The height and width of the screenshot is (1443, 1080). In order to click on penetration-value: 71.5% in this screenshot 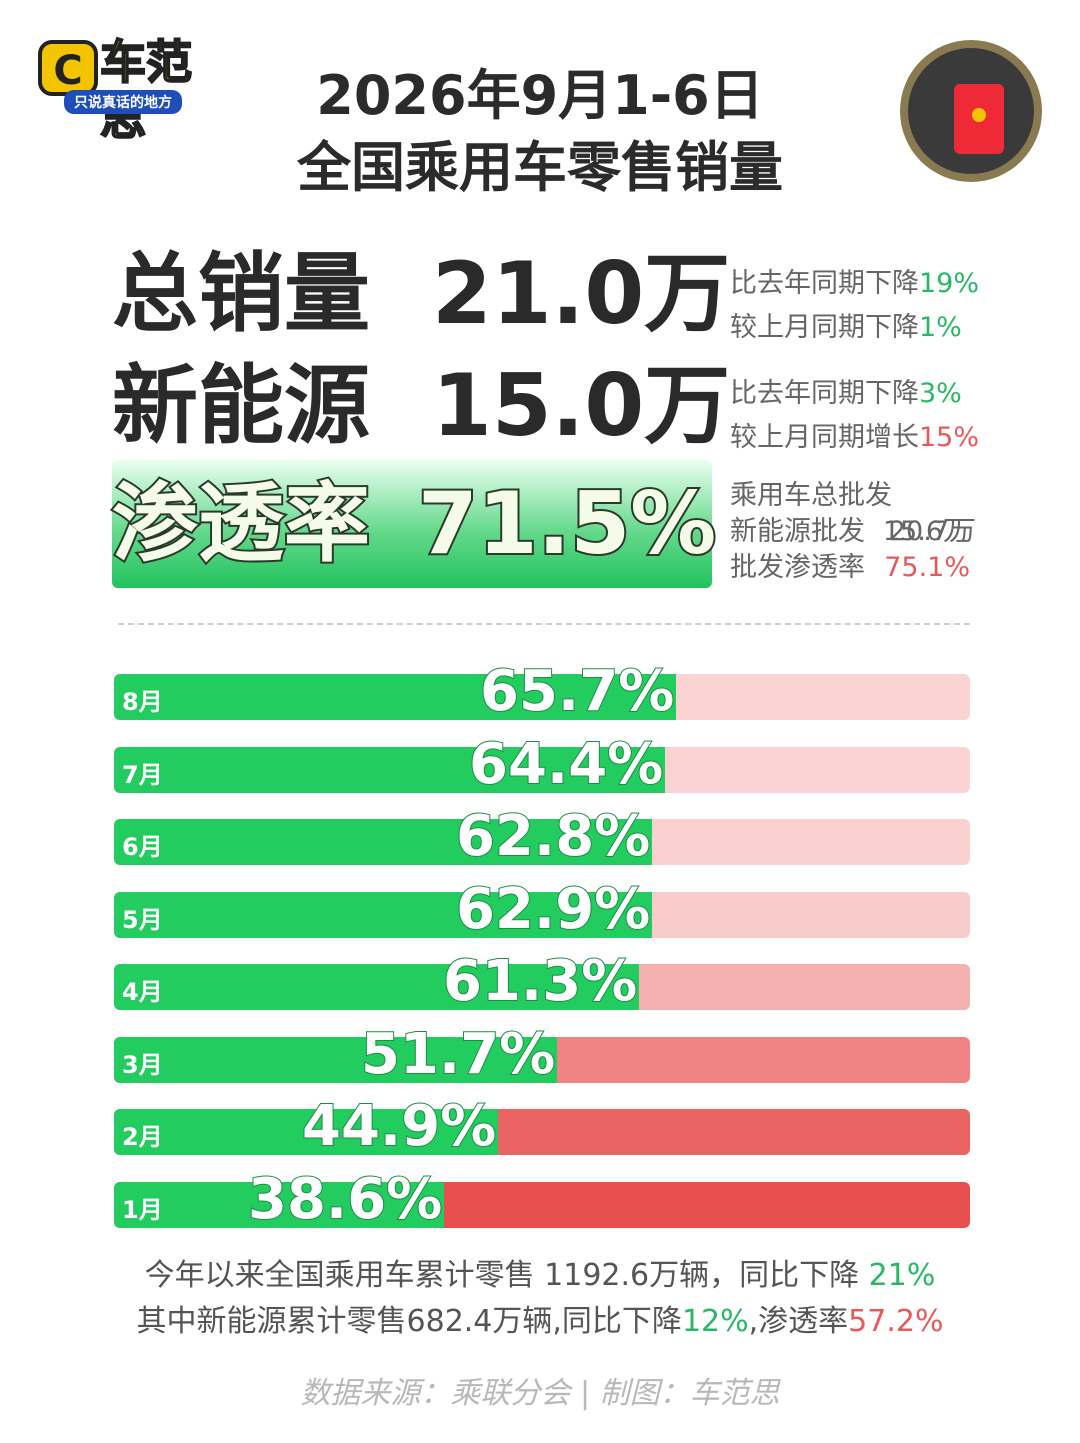, I will do `click(567, 524)`.